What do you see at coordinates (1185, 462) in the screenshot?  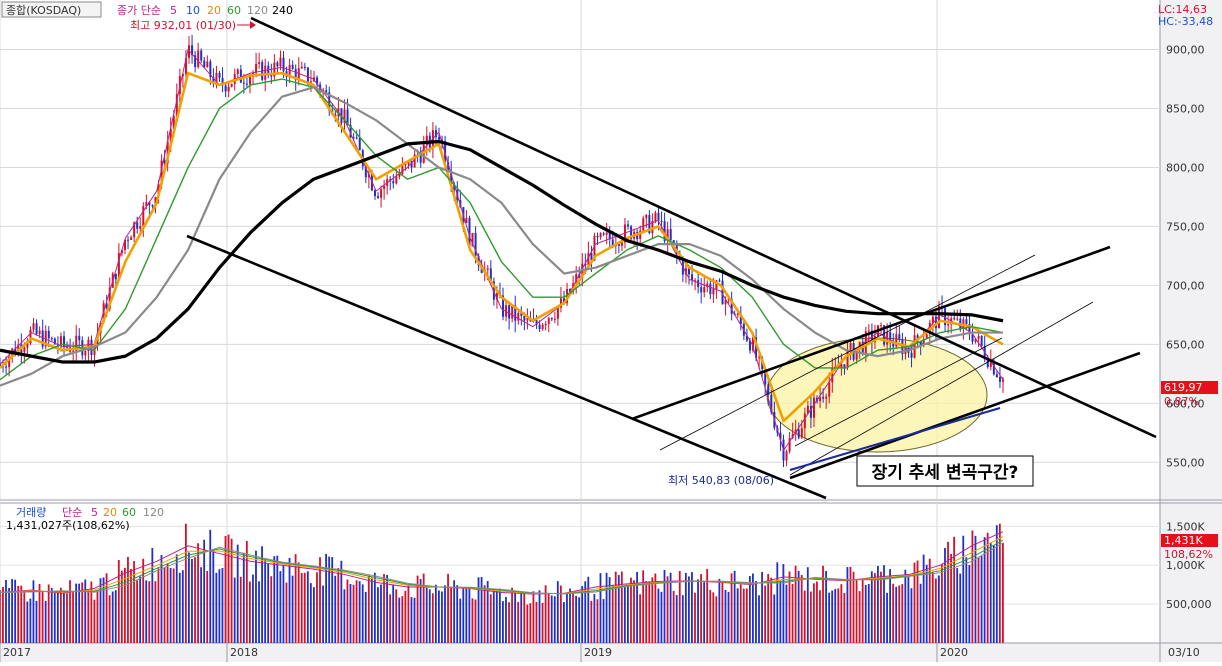 I see `price-tick-label: 550,00` at bounding box center [1185, 462].